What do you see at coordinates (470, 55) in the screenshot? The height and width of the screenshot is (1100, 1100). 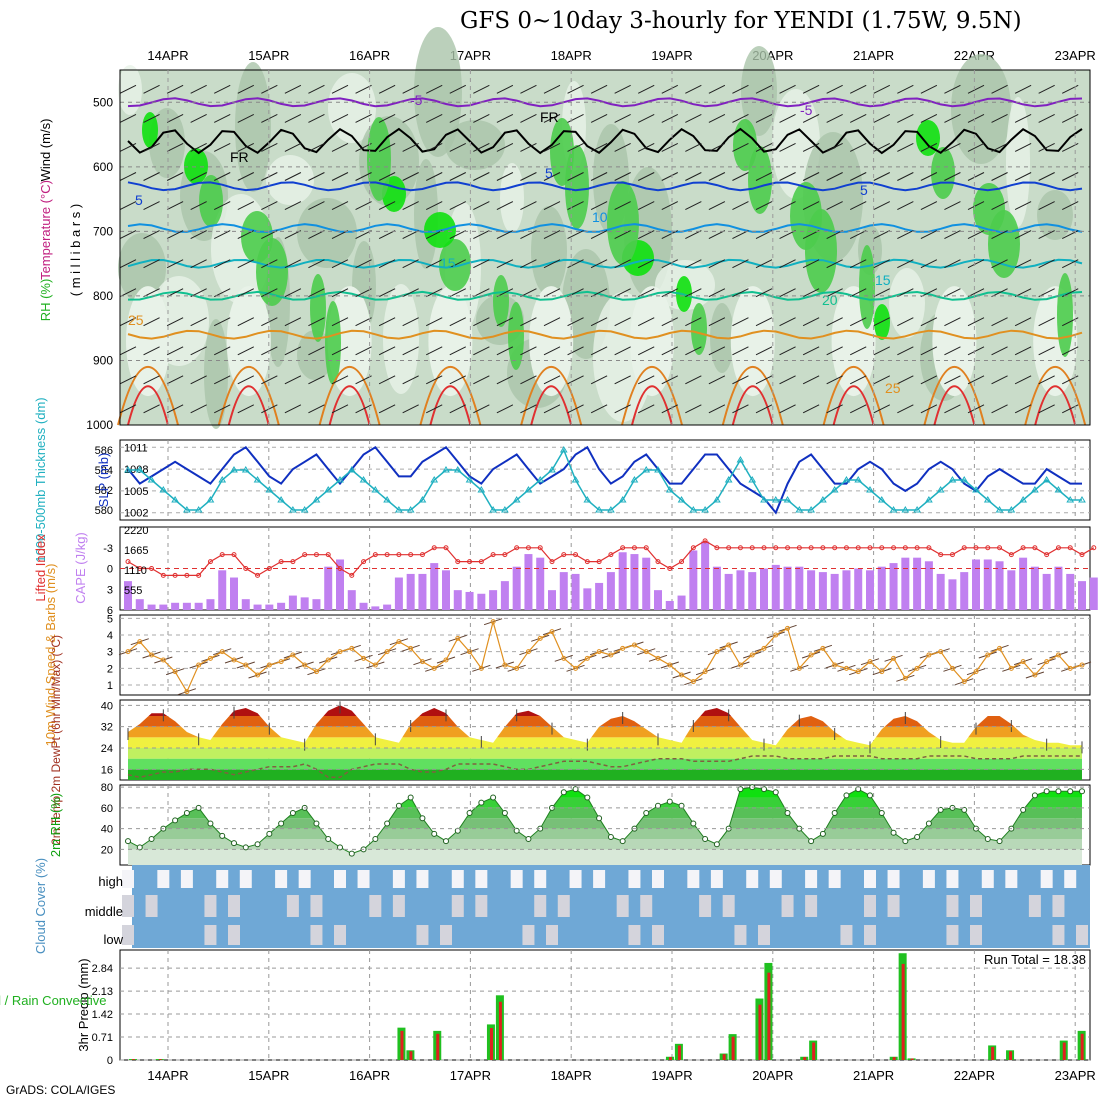 I see `x-label-top: 17APR` at bounding box center [470, 55].